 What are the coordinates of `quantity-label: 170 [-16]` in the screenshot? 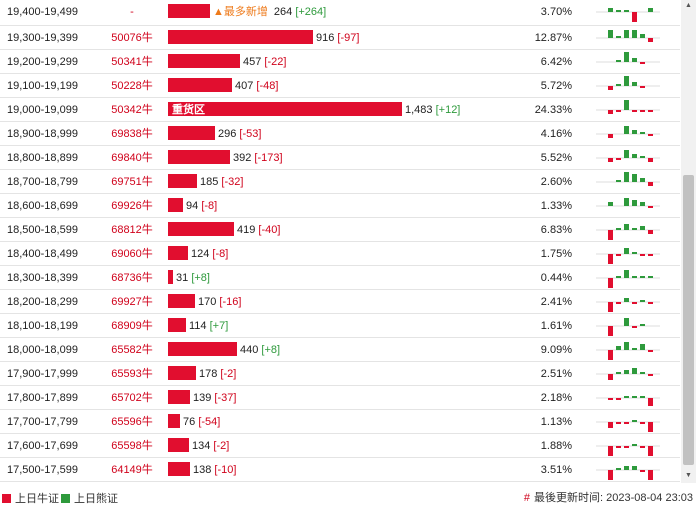 It's located at (219, 302).